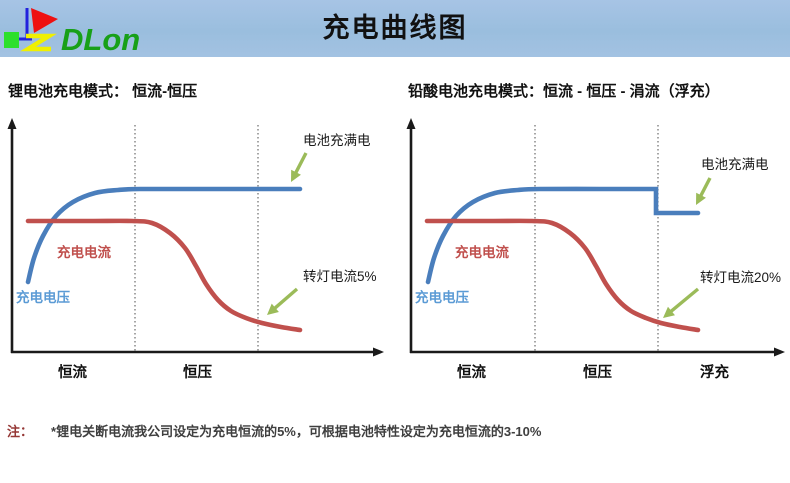  Describe the element at coordinates (38, 42) in the screenshot. I see `logo-z-stroke` at that location.